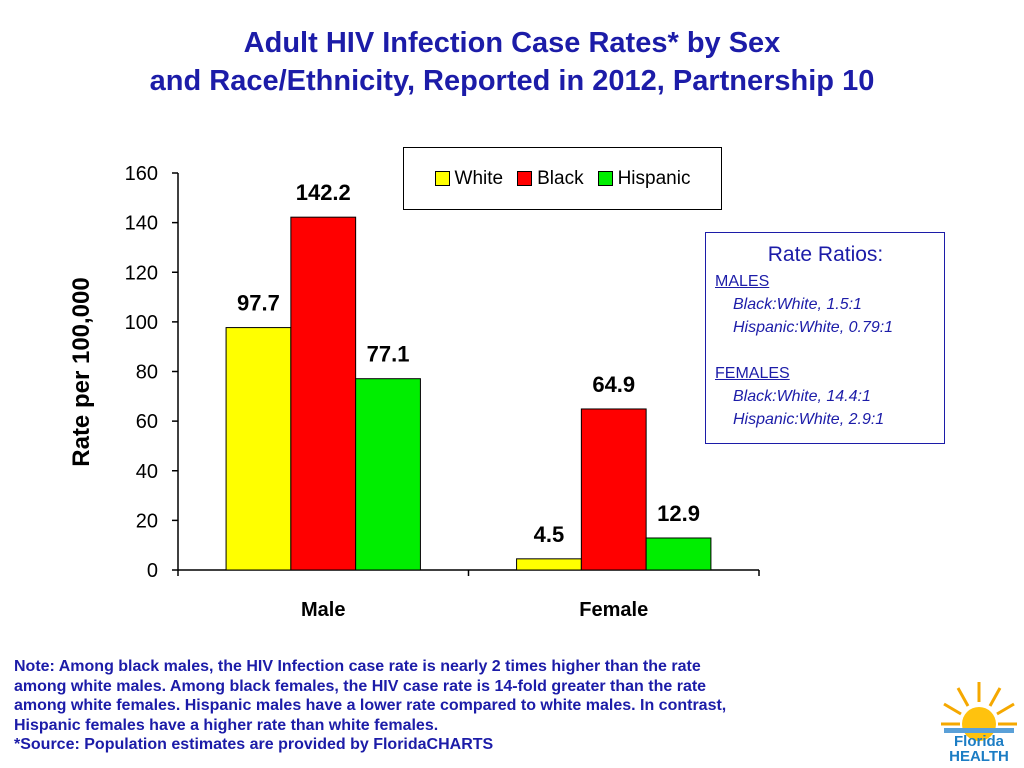 The image size is (1024, 768). What do you see at coordinates (147, 521) in the screenshot?
I see `y-tick-label: 20` at bounding box center [147, 521].